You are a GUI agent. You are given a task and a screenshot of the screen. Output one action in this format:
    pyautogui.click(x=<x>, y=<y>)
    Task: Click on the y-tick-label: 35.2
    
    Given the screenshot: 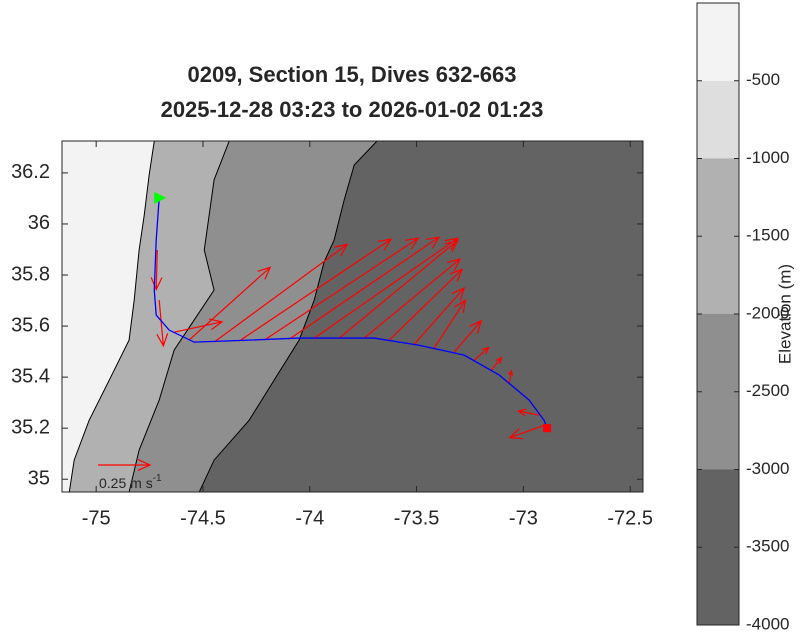 What is the action you would take?
    pyautogui.click(x=30, y=427)
    